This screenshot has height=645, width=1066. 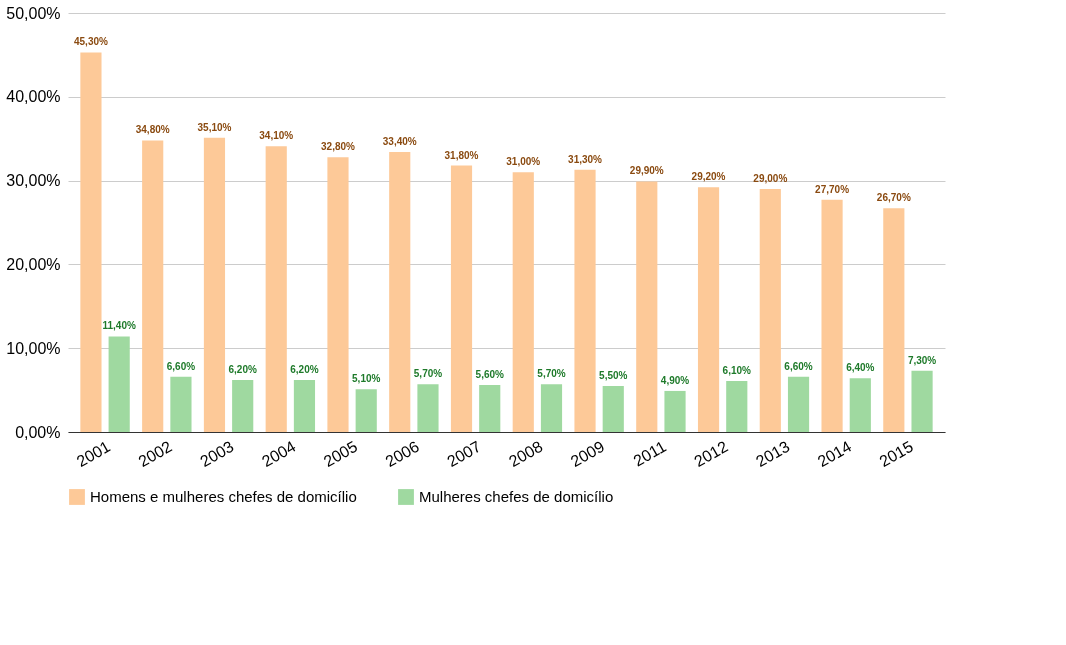 I want to click on y-tick-label: 10,00%, so click(x=33, y=348).